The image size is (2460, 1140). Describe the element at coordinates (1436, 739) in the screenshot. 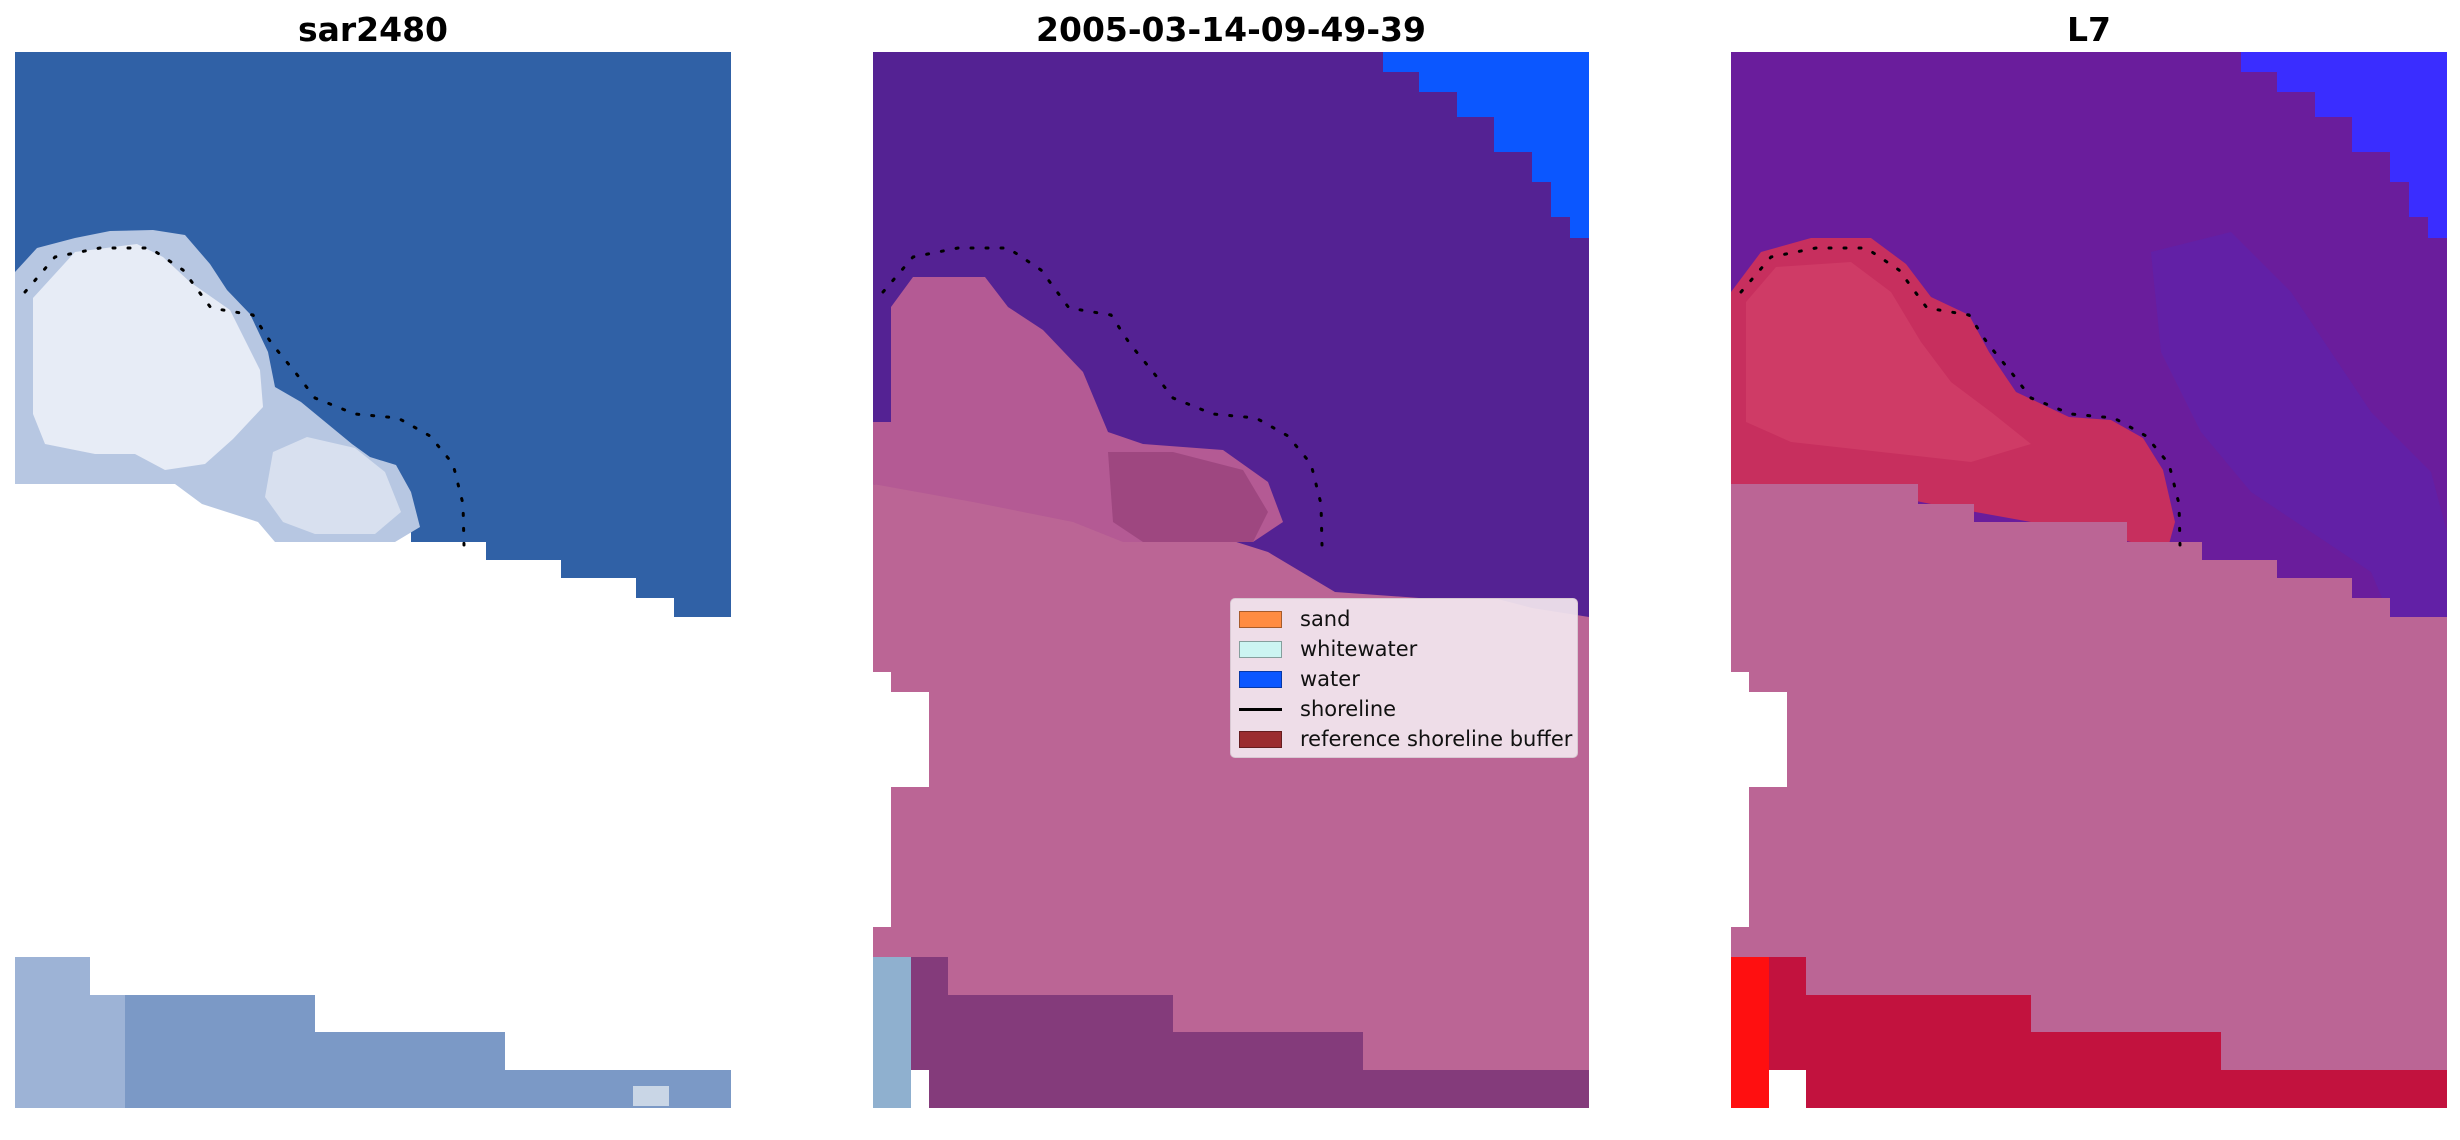

I see `legend-label: reference shoreline buffer` at that location.